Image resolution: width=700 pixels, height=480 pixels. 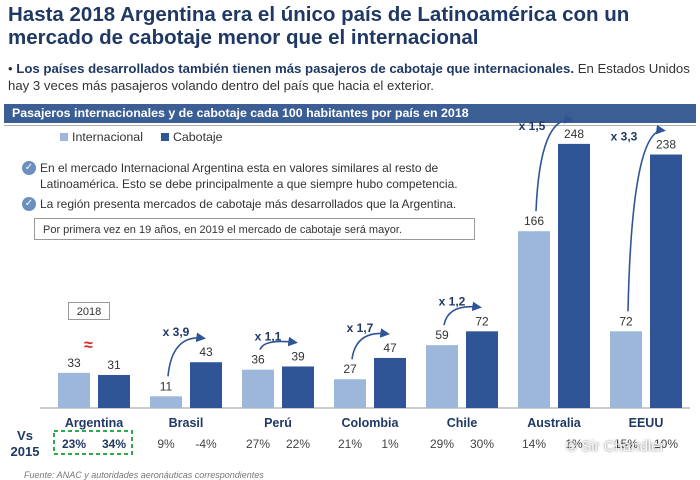 I want to click on value-label-colombia-cabotaje: 47, so click(x=390, y=348).